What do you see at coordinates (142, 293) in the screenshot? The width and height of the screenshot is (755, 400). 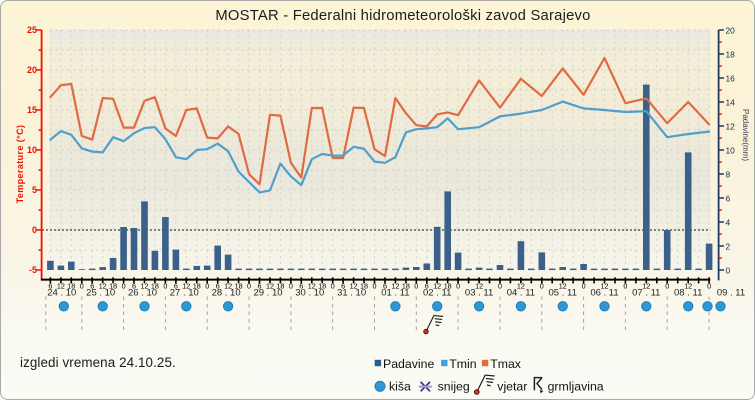 I see `svg-text: 26 . 10` at bounding box center [142, 293].